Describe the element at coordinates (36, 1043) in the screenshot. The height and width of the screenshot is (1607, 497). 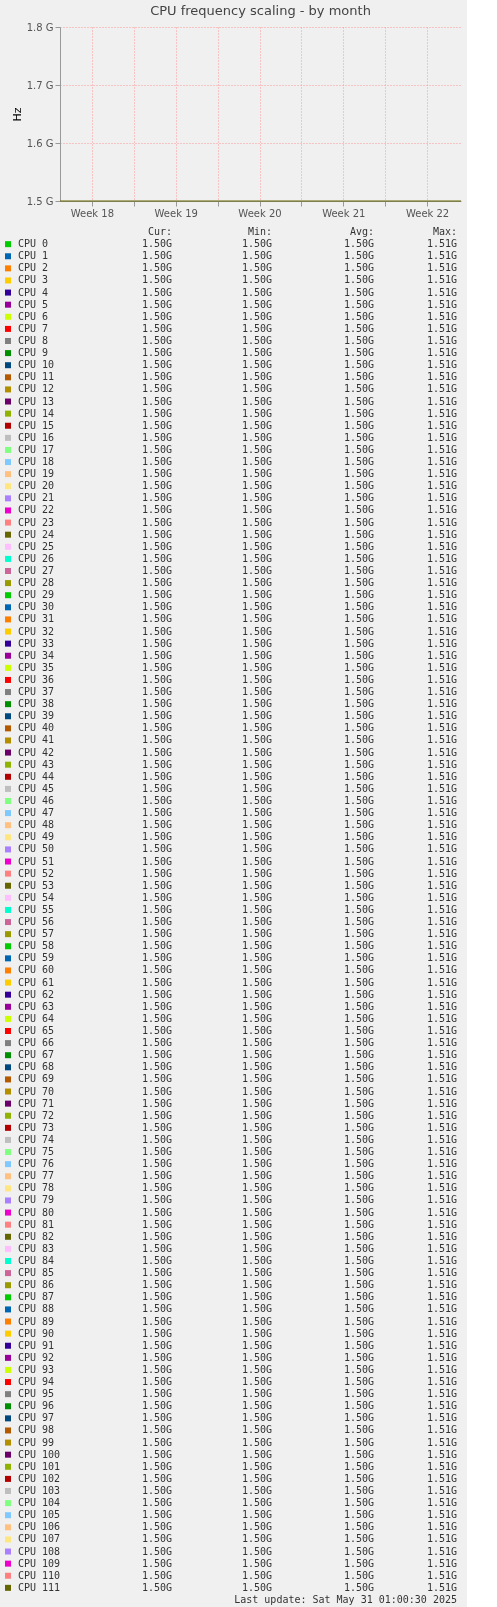
I see `legend-label: CPU 66` at that location.